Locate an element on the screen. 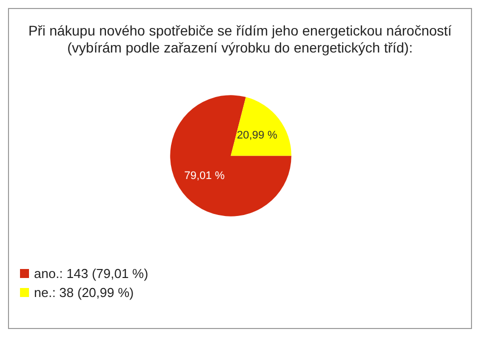 The height and width of the screenshot is (337, 480). legend-label: ano.: 143 (79,01 %) is located at coordinates (91, 273).